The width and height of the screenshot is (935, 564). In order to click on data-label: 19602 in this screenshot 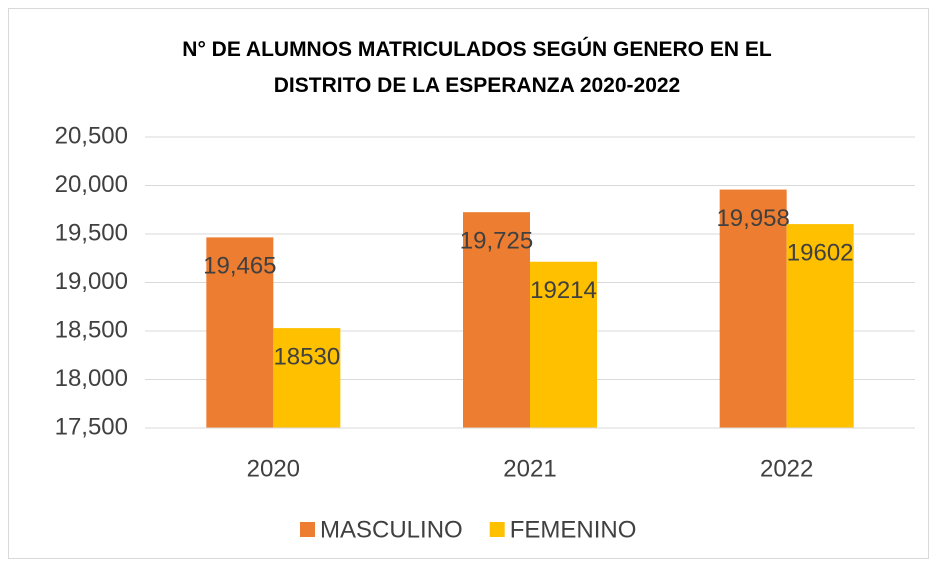, I will do `click(820, 252)`.